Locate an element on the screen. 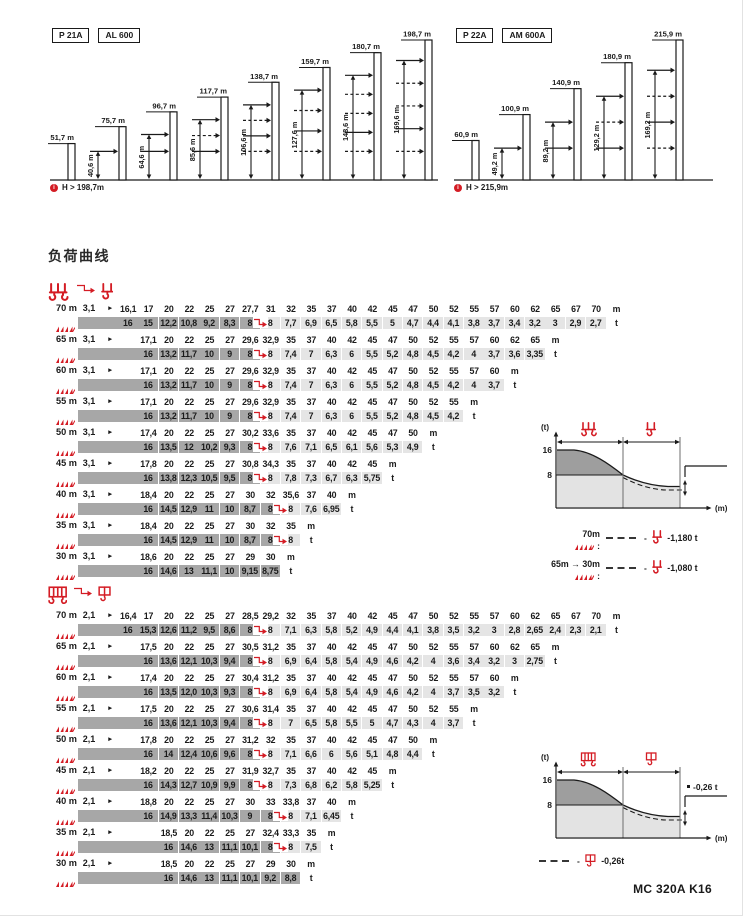 The height and width of the screenshot is (916, 743). config-switch-arrow is located at coordinates (260, 722).